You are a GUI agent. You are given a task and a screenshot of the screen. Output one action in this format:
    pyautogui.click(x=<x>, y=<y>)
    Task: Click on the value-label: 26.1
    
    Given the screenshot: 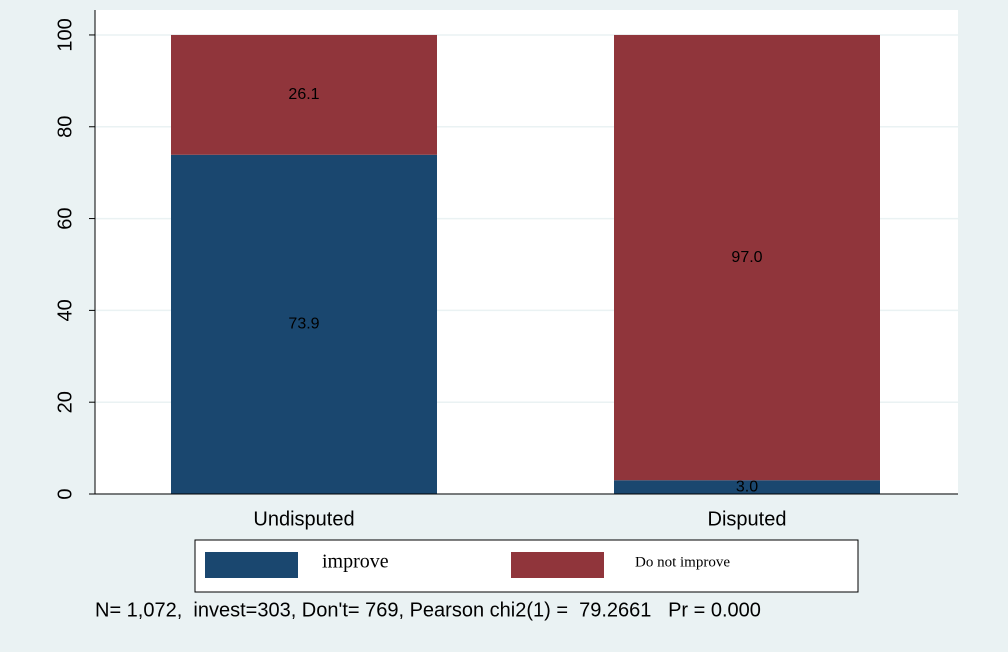 What is the action you would take?
    pyautogui.click(x=303, y=94)
    